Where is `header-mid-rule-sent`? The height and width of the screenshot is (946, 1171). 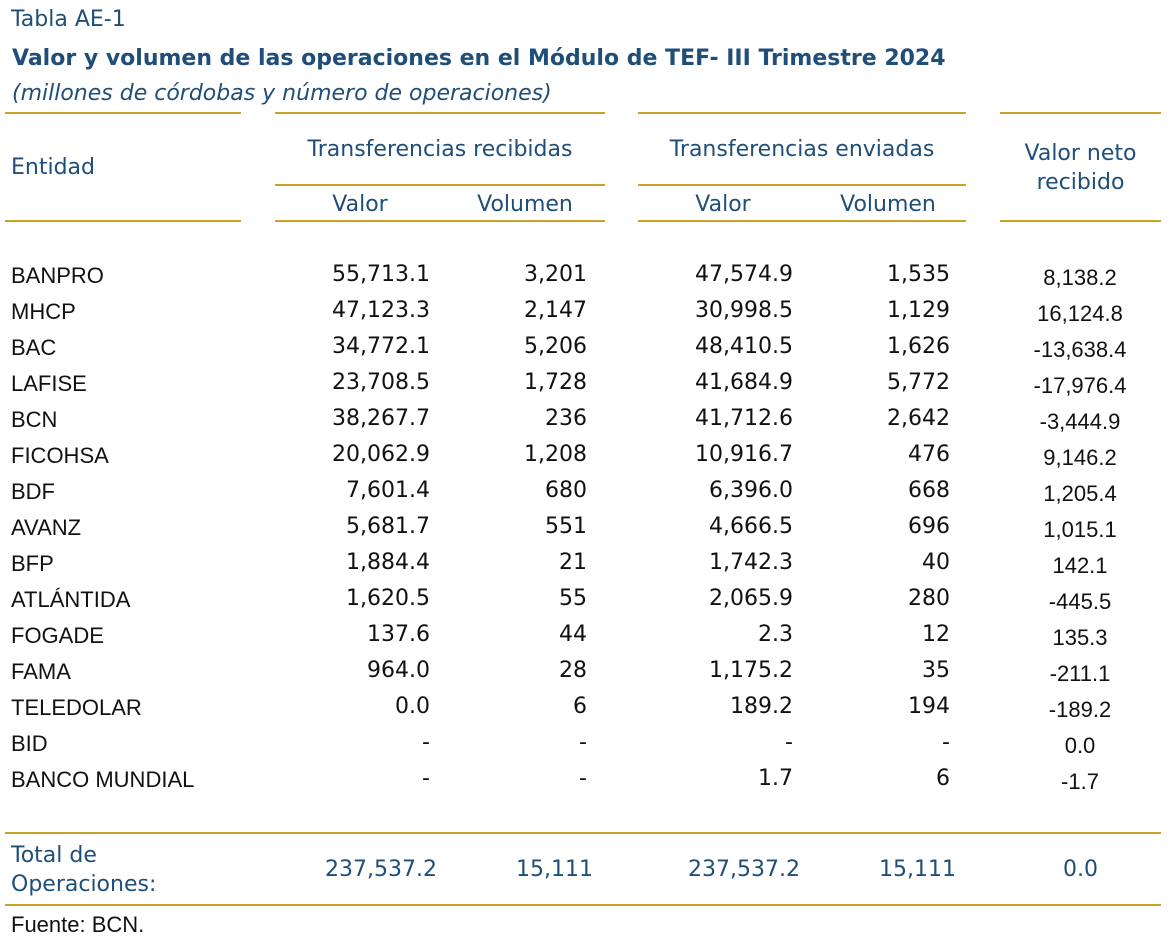
header-mid-rule-sent is located at coordinates (802, 185).